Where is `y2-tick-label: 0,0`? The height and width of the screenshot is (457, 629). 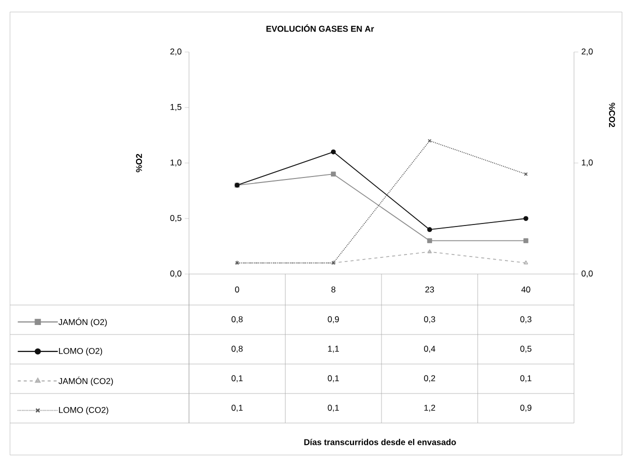
y2-tick-label: 0,0 is located at coordinates (587, 274).